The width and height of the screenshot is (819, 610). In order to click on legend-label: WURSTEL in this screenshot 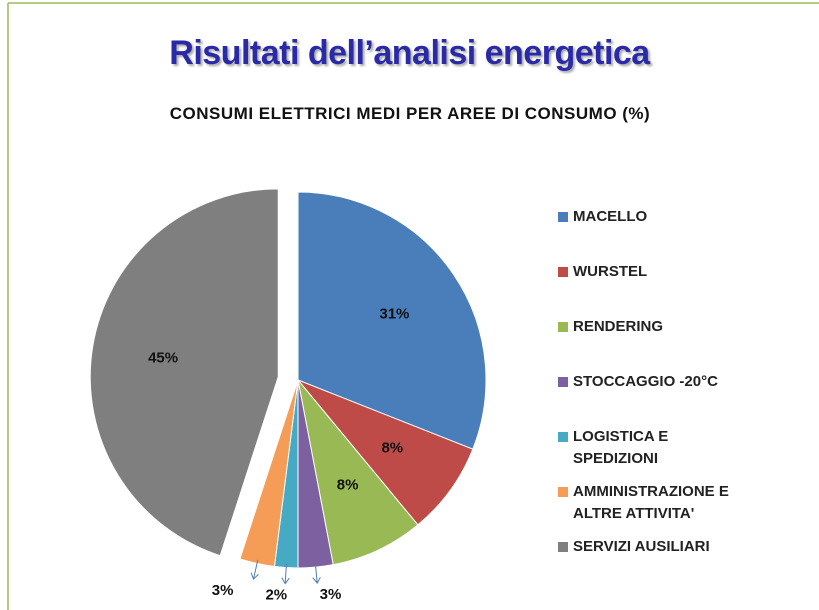, I will do `click(610, 271)`.